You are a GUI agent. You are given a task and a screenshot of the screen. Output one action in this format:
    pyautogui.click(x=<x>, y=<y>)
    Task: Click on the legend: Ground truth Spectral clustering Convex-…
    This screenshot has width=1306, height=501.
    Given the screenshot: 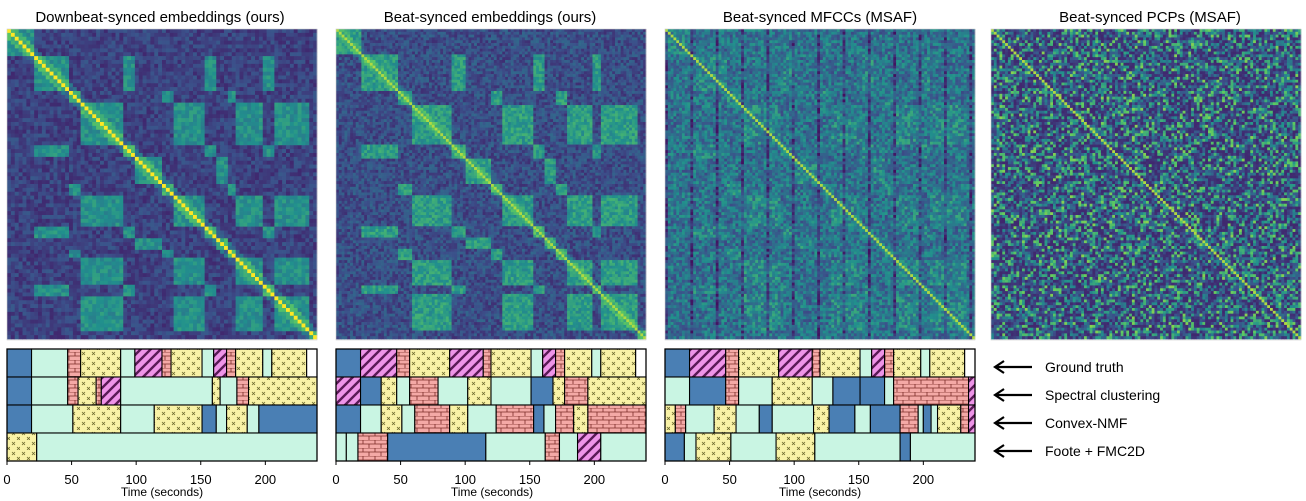 What is the action you would take?
    pyautogui.click(x=1076, y=409)
    